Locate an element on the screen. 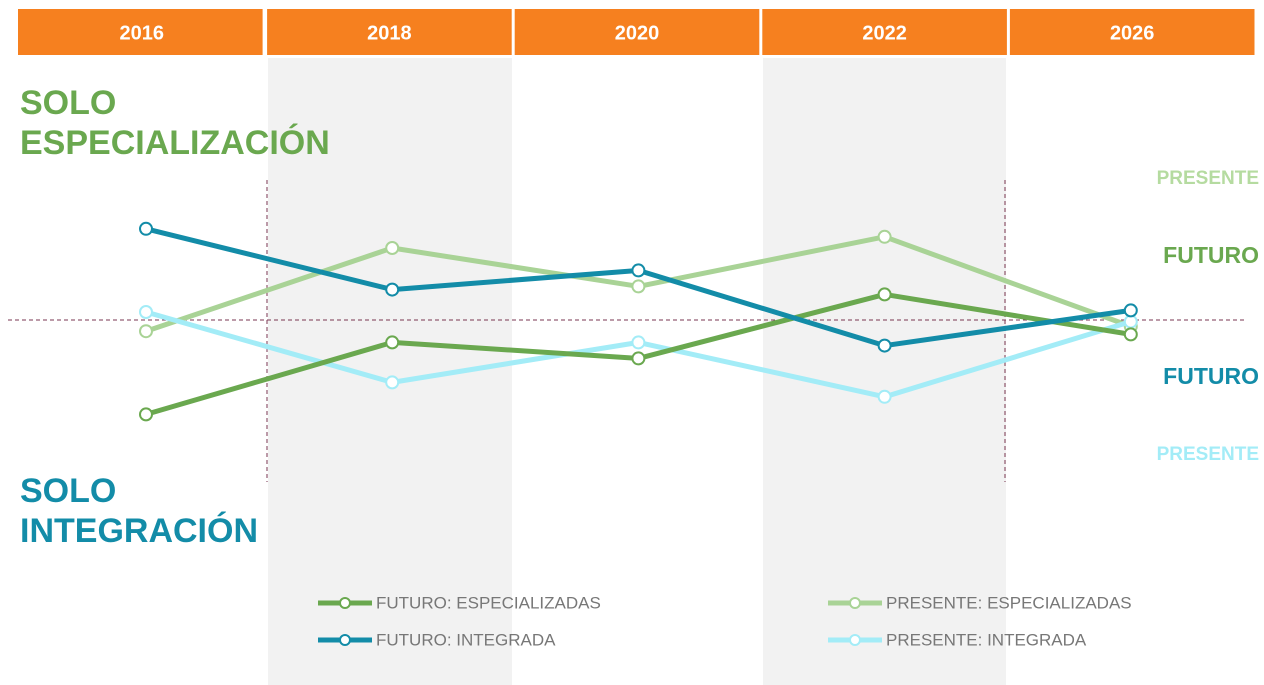 The height and width of the screenshot is (685, 1264). bottom-label: SOLO is located at coordinates (68, 491).